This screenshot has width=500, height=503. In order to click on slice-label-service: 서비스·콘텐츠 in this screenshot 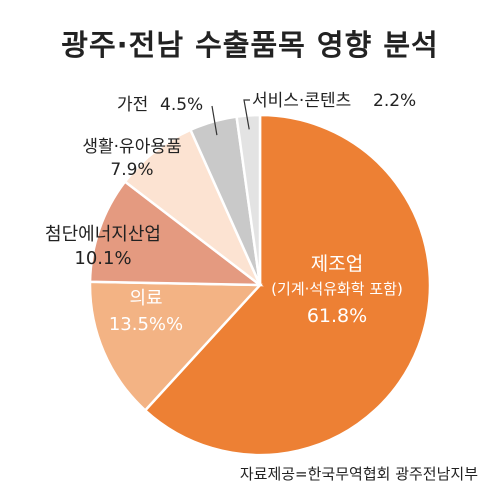, I will do `click(301, 101)`.